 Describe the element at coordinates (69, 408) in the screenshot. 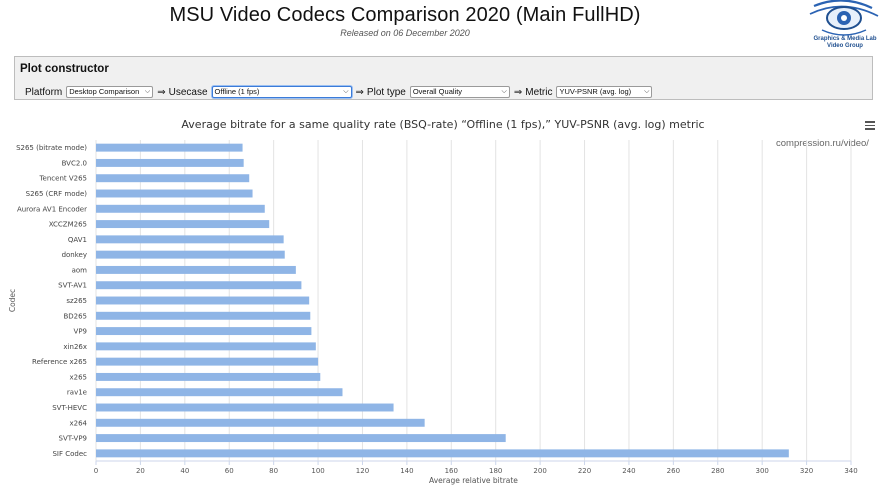

I see `y-tick-label: SVT-HEVC` at that location.